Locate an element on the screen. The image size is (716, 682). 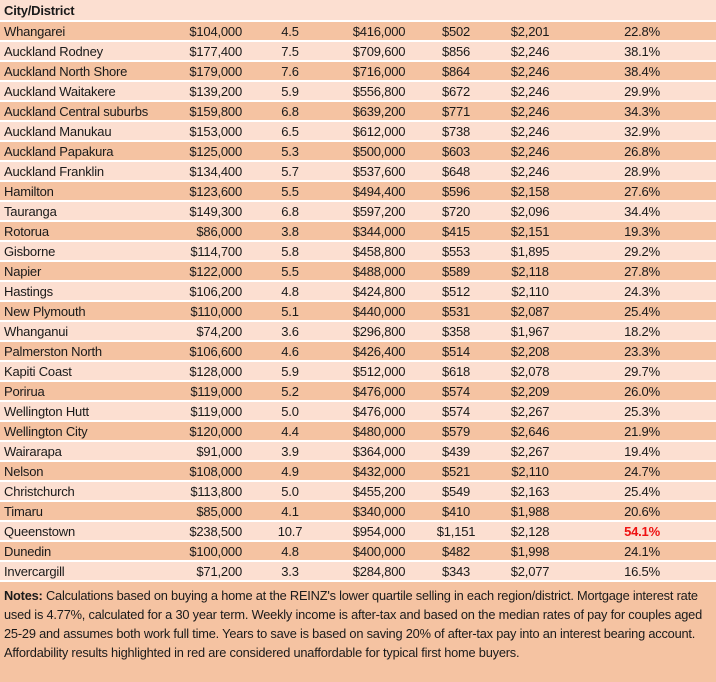
value-cell: 25.3% is located at coordinates (642, 411).